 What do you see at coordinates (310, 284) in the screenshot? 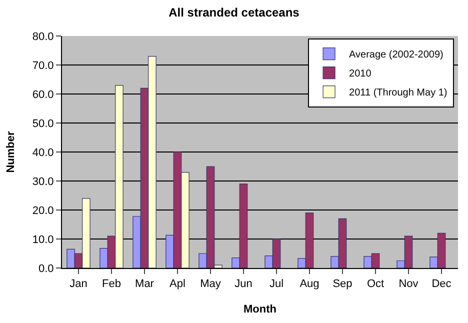
I see `x-tick-label: Aug` at bounding box center [310, 284].